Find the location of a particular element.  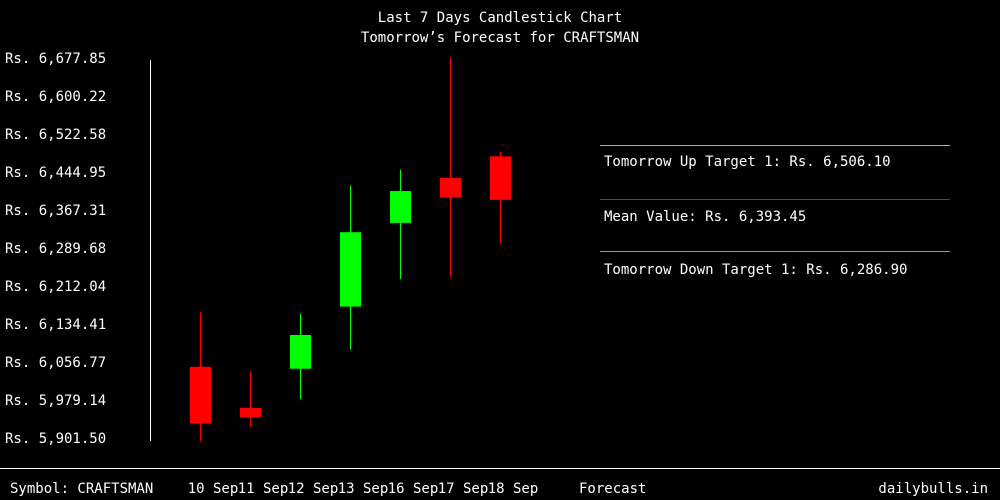

y-tick-label: Rs. 6,677.85 is located at coordinates (55, 59).